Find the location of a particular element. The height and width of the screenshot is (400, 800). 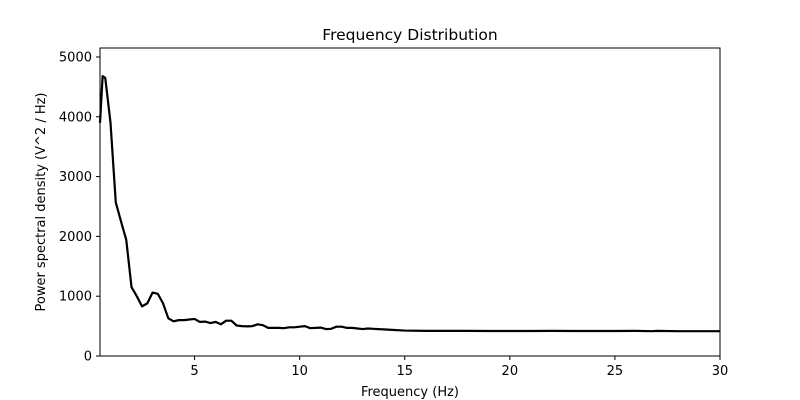

y-axis-label: Power spectral density (V^2 / Hz) is located at coordinates (41, 201).